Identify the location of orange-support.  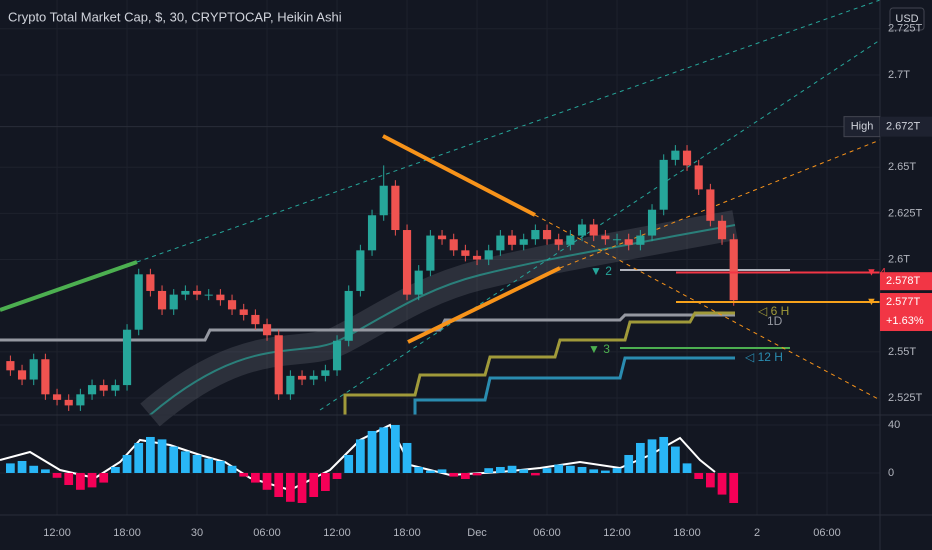
(484, 305).